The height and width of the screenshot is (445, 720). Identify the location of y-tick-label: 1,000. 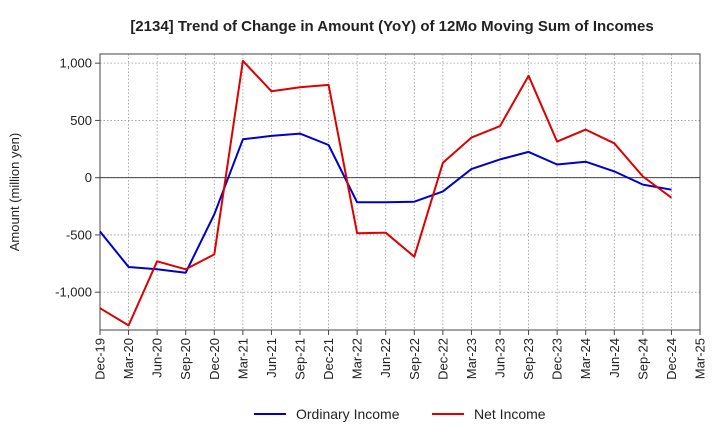
(75, 63).